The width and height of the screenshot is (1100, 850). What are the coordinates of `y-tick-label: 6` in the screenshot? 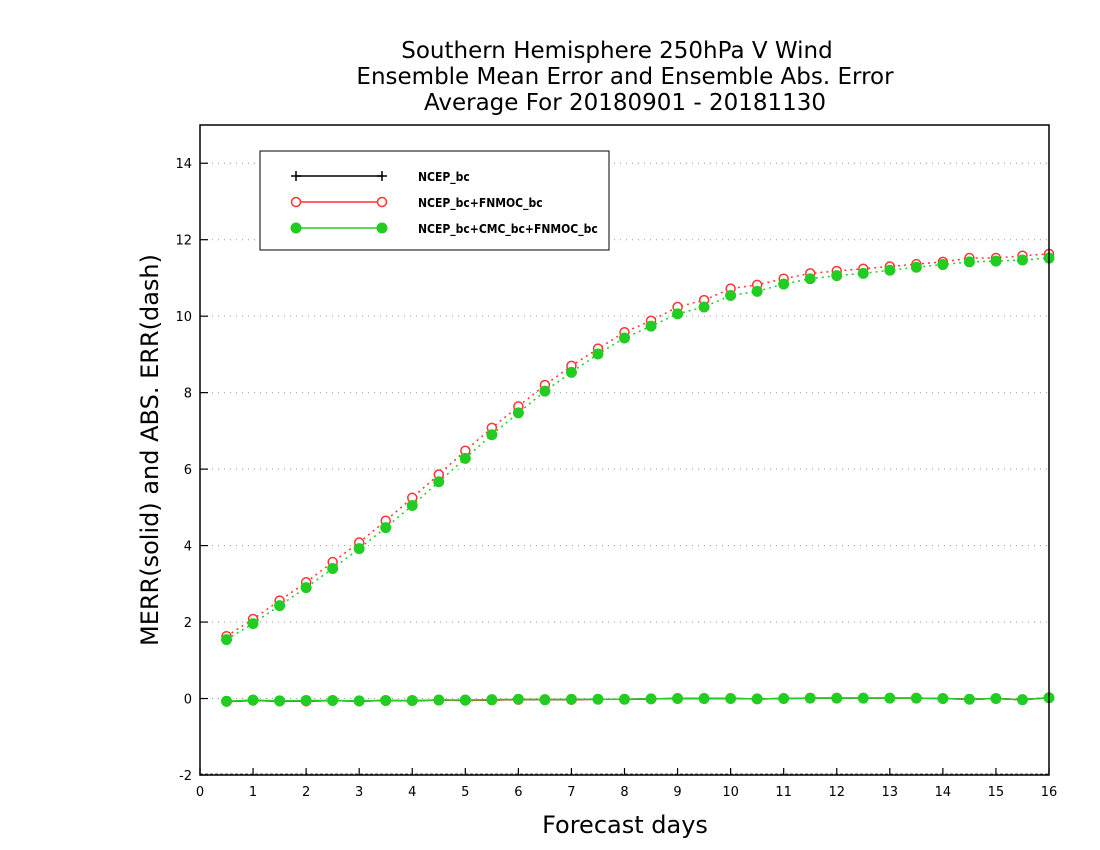 It's located at (188, 470).